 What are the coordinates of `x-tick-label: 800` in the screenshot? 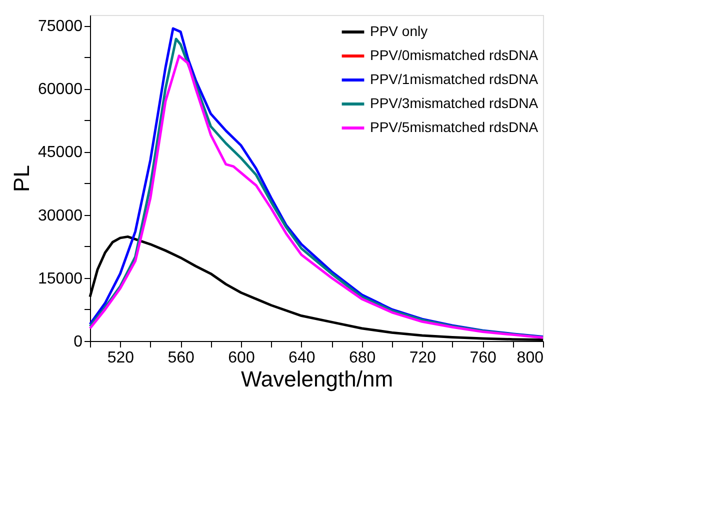 It's located at (530, 358).